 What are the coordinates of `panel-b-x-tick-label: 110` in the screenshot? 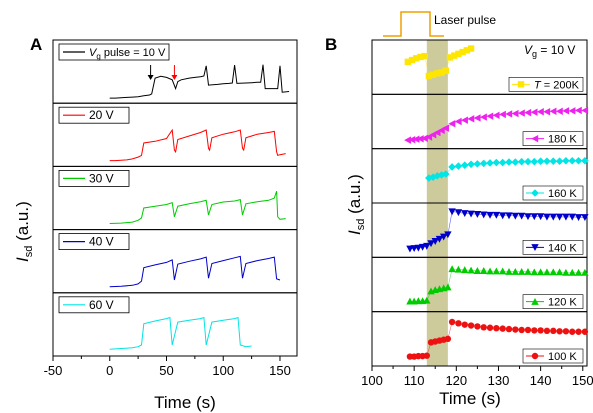 It's located at (414, 380).